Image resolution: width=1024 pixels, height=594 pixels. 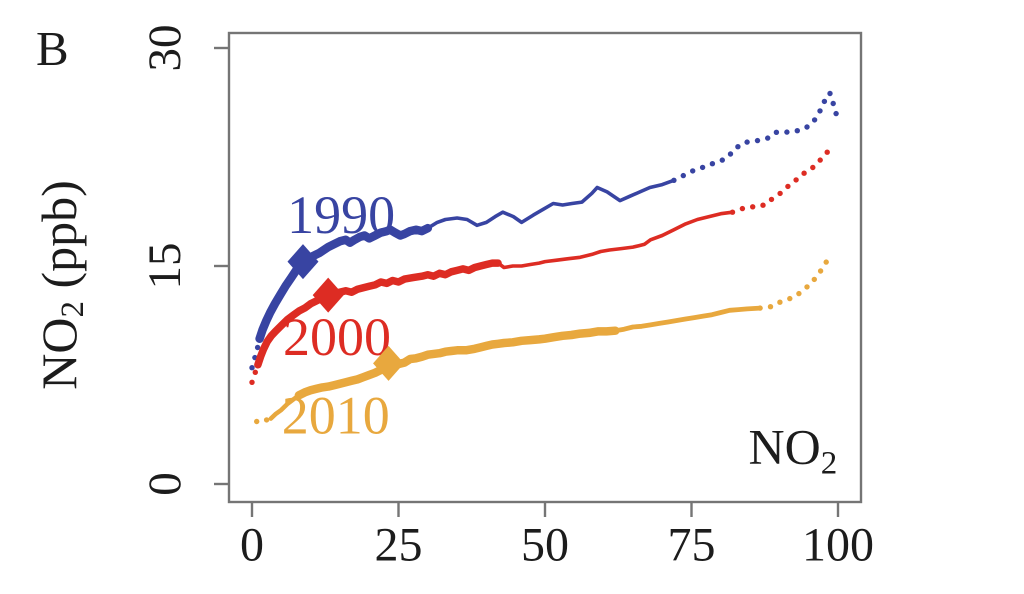 I want to click on x-axis-tick-label: 50, so click(x=545, y=544).